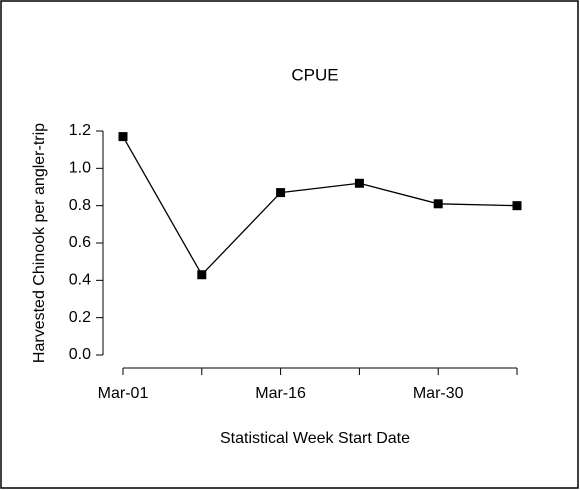 This screenshot has width=580, height=490. What do you see at coordinates (315, 438) in the screenshot?
I see `x-axis-label: Statistical Week Start Date` at bounding box center [315, 438].